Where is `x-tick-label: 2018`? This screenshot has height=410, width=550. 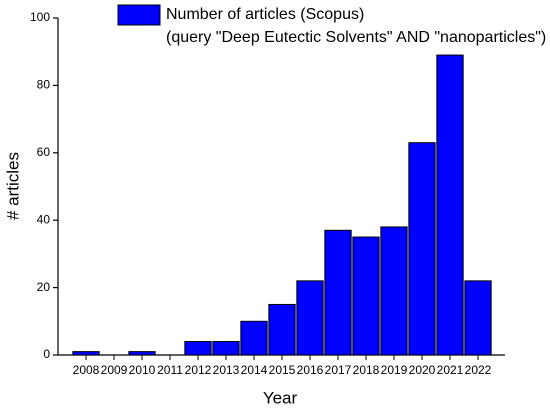
x-tick-label: 2018 is located at coordinates (366, 370).